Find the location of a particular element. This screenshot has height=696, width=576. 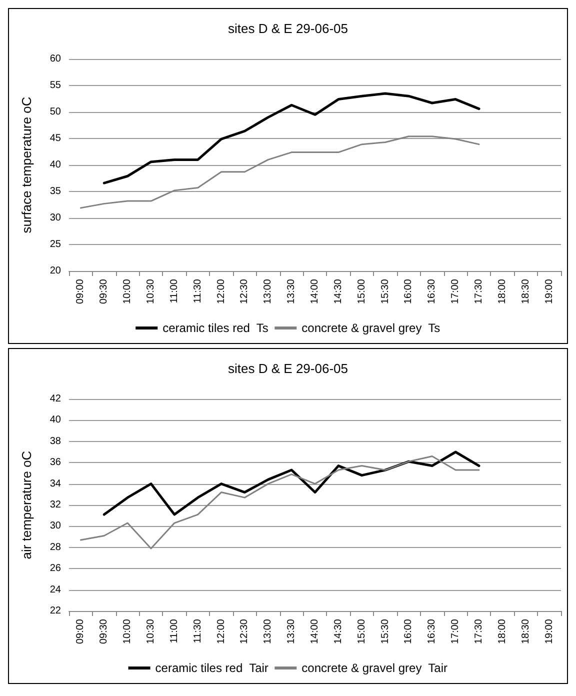

legend-label: ceramic tiles red Tair is located at coordinates (211, 668).